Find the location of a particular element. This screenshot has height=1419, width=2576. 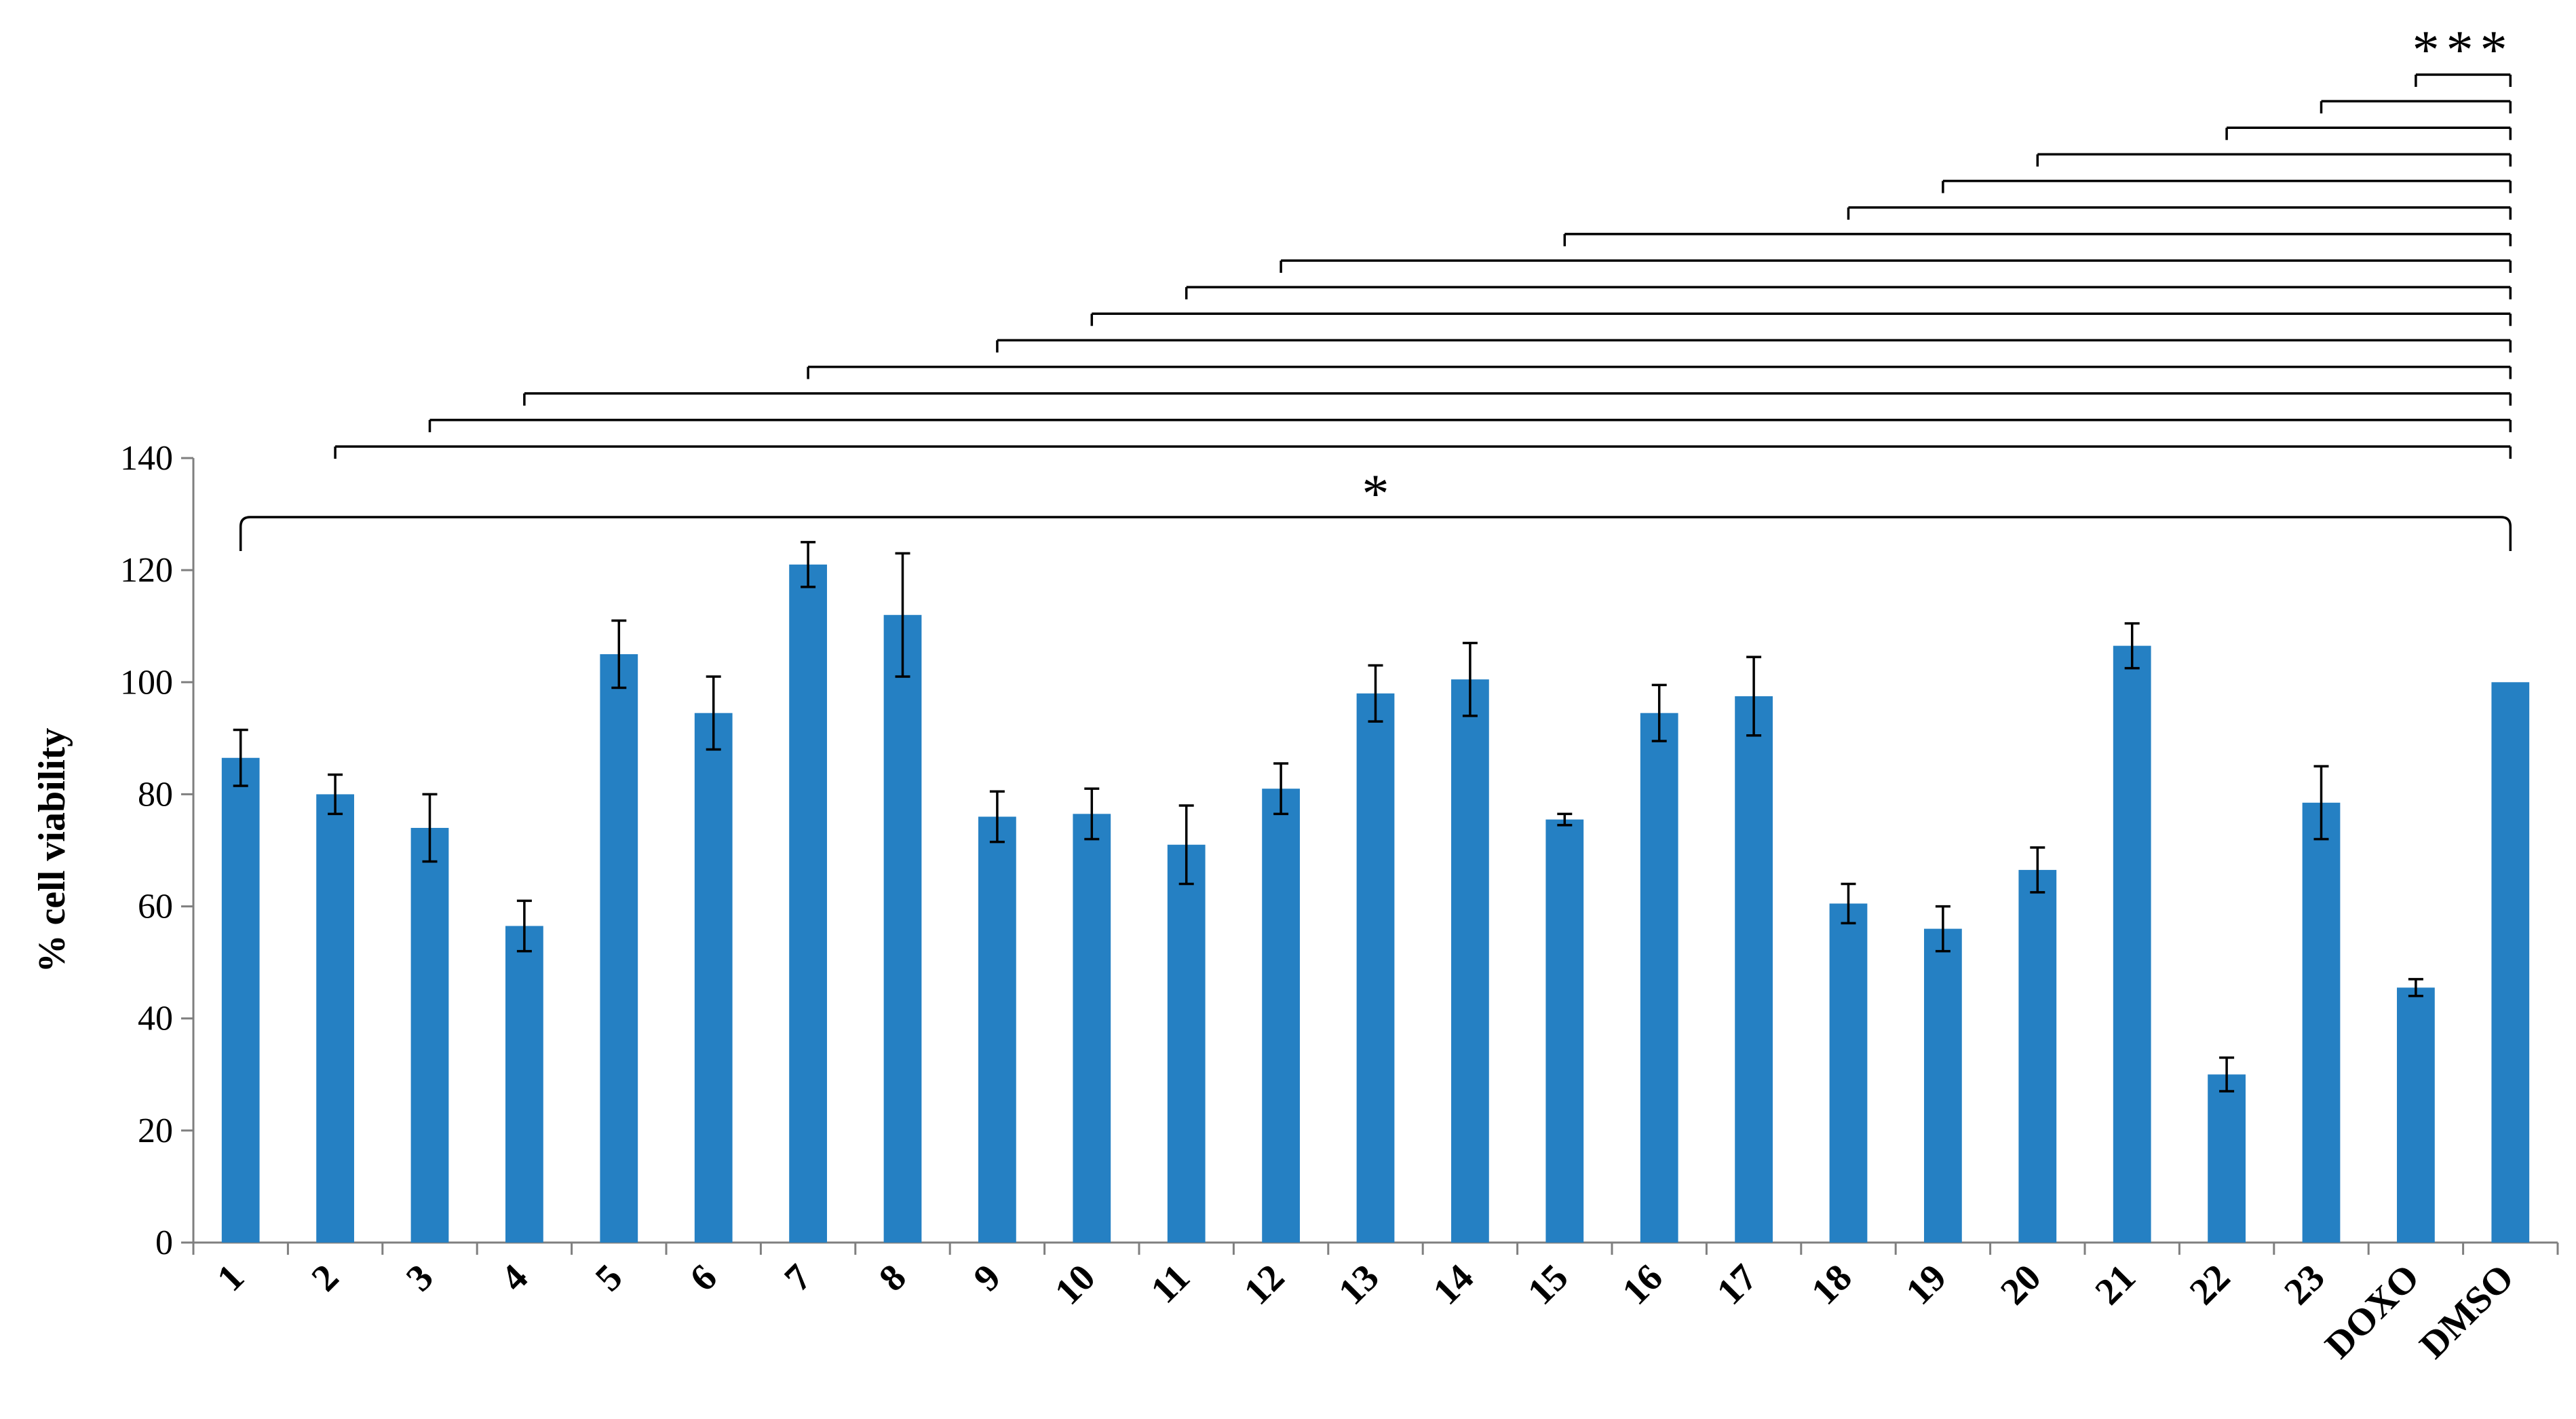

significance-label-triple: *** is located at coordinates (2463, 50).